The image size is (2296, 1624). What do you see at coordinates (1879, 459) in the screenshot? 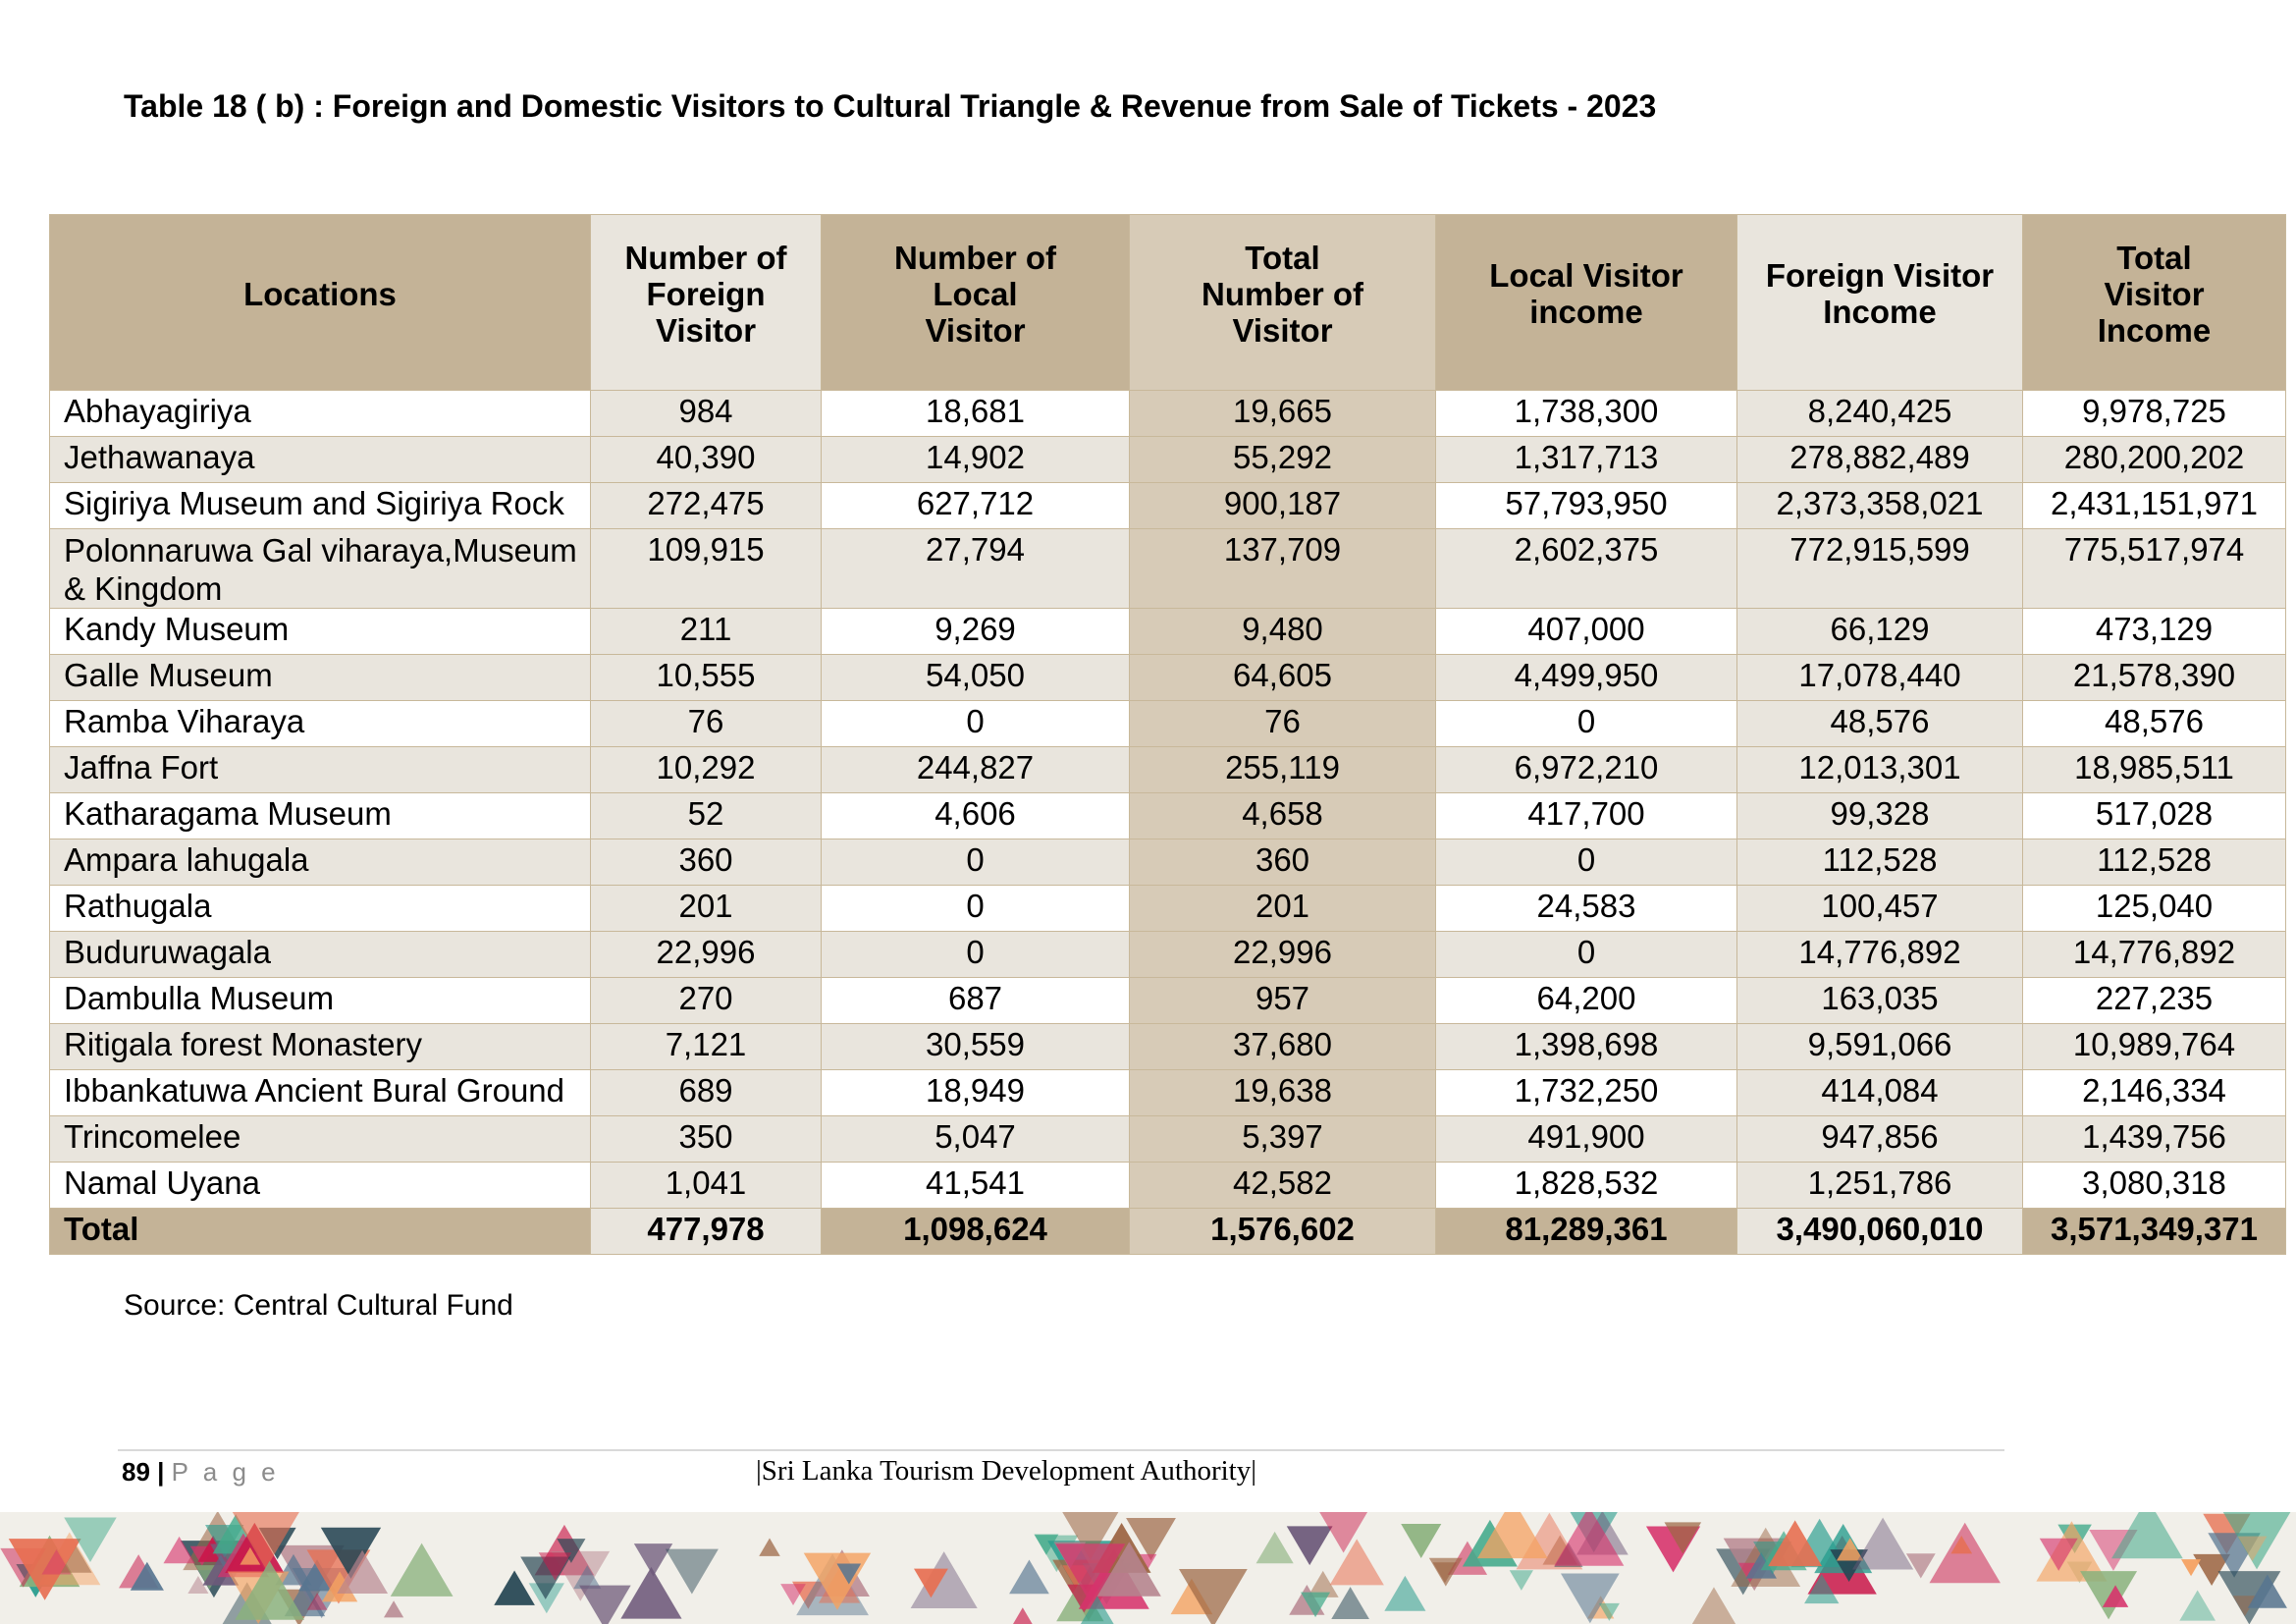
I see `cell-foreign-income: 278,882,489` at bounding box center [1879, 459].